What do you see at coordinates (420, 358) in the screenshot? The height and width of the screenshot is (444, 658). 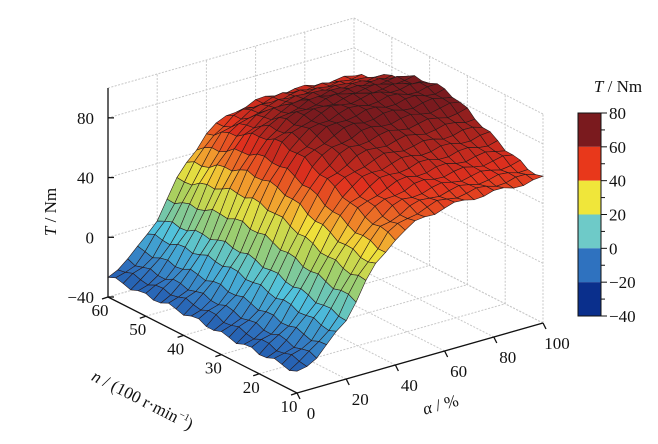 I see `x-axis-line` at bounding box center [420, 358].